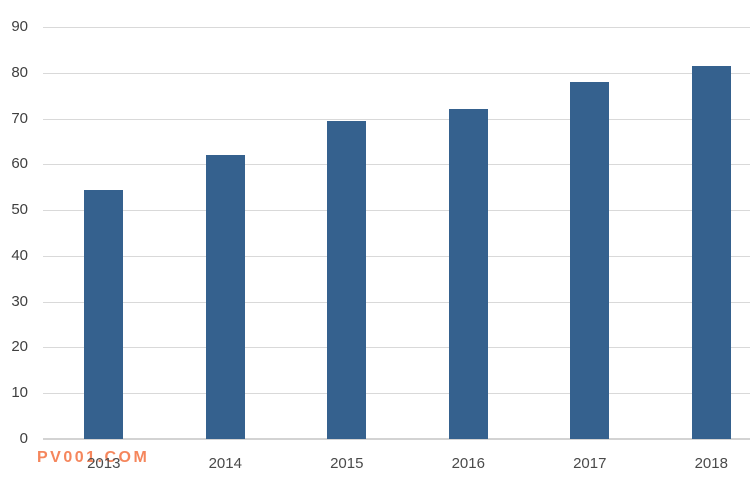  What do you see at coordinates (19, 393) in the screenshot?
I see `y-tick-label: 10` at bounding box center [19, 393].